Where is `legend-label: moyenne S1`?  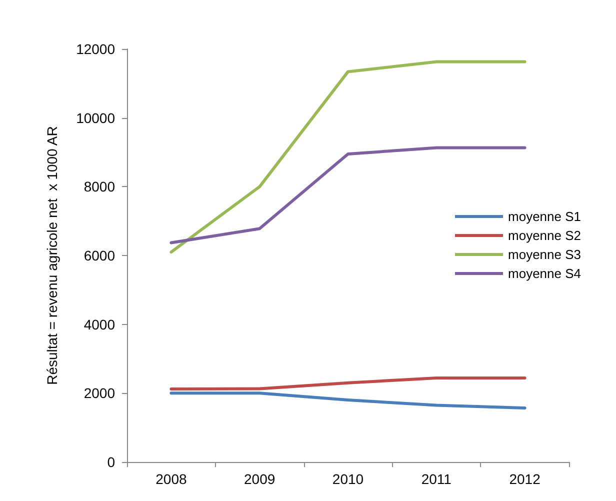
legend-label: moyenne S1 is located at coordinates (545, 216).